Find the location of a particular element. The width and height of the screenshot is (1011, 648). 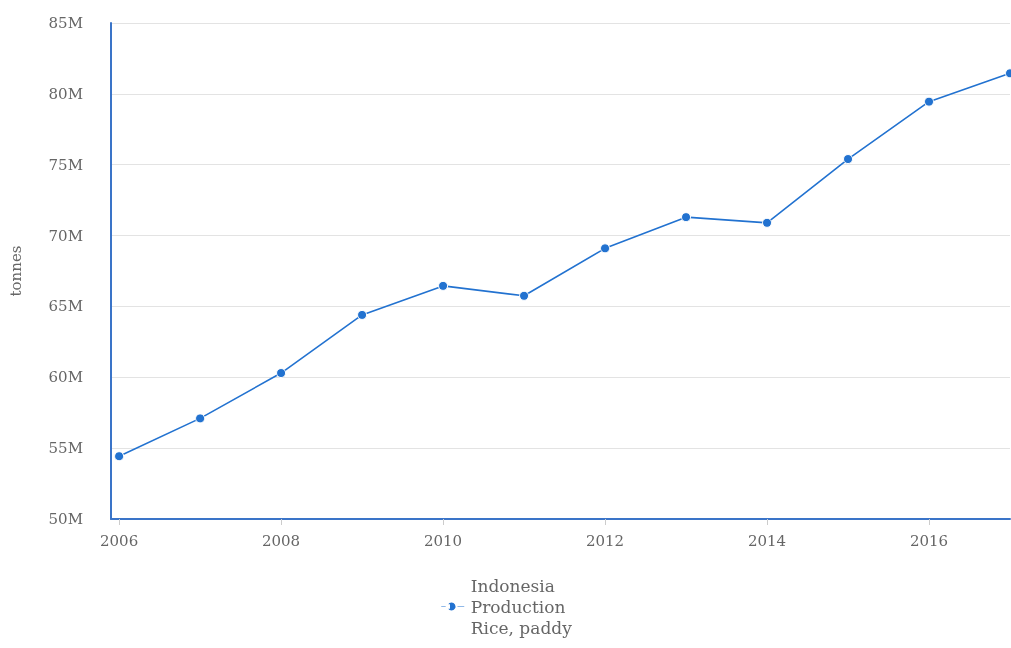

x-tick-label: 2016 is located at coordinates (929, 540).